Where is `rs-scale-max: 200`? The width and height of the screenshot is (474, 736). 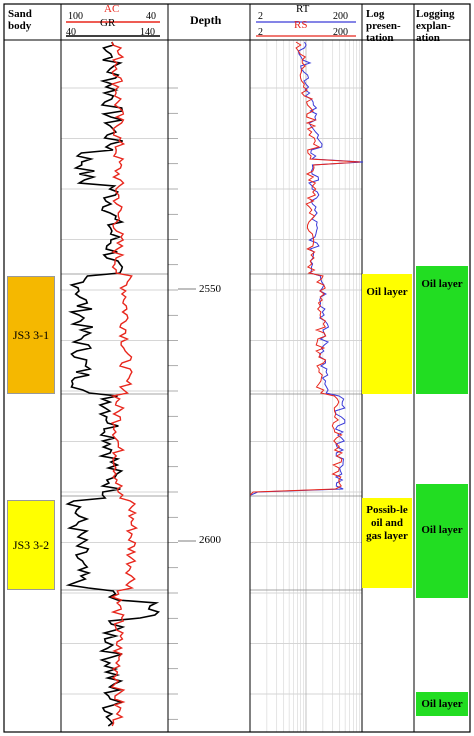
rs-scale-max: 200 is located at coordinates (340, 32).